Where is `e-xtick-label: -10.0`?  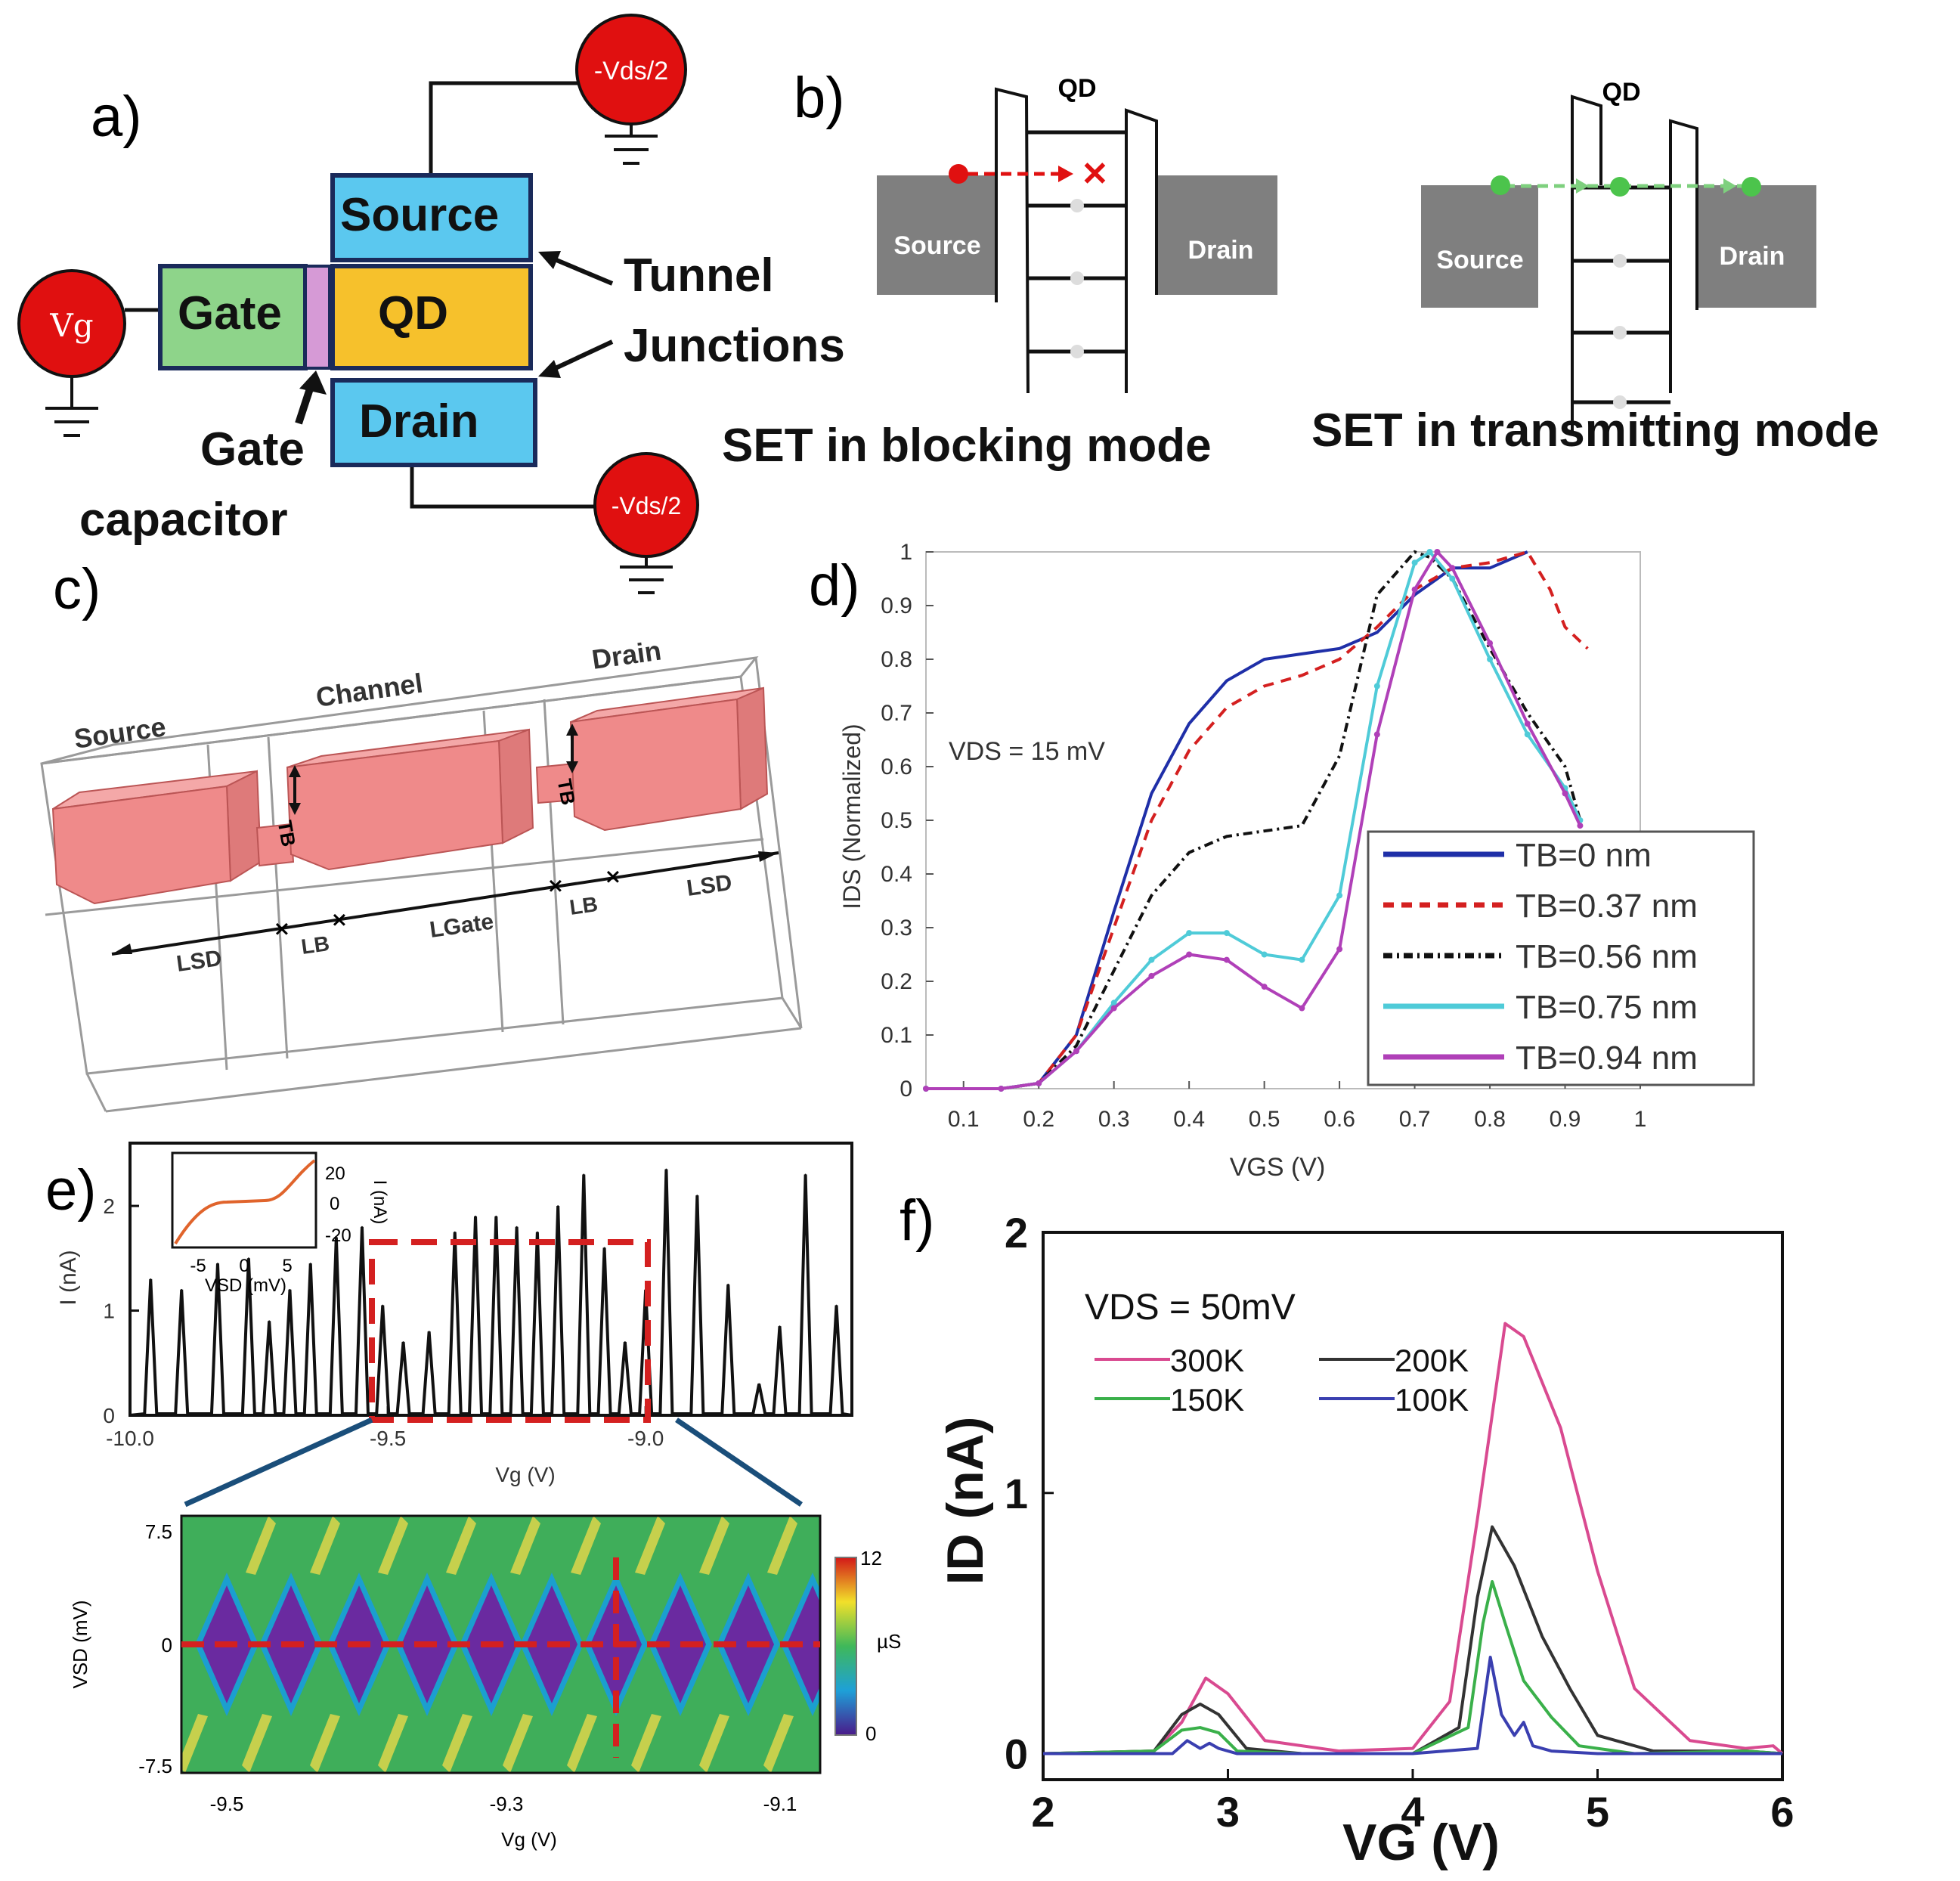
e-xtick-label: -10.0 is located at coordinates (130, 1438).